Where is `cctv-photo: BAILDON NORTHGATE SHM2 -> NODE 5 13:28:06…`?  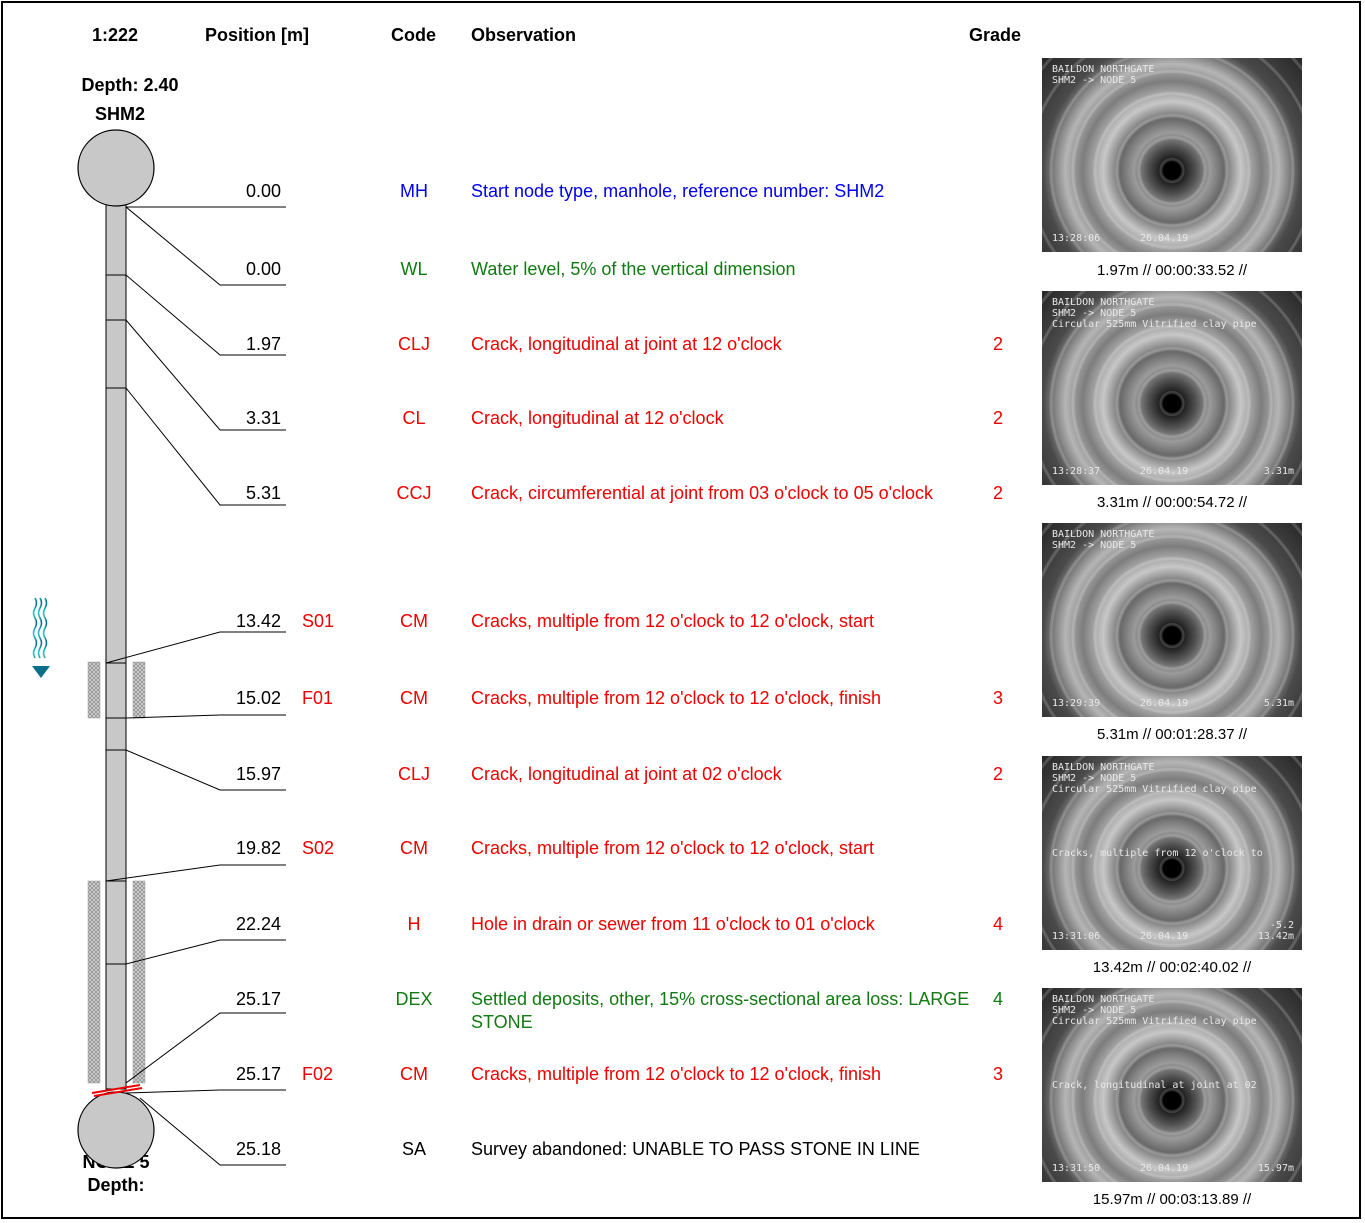
cctv-photo: BAILDON NORTHGATE SHM2 -> NODE 5 13:28:06… is located at coordinates (1172, 155).